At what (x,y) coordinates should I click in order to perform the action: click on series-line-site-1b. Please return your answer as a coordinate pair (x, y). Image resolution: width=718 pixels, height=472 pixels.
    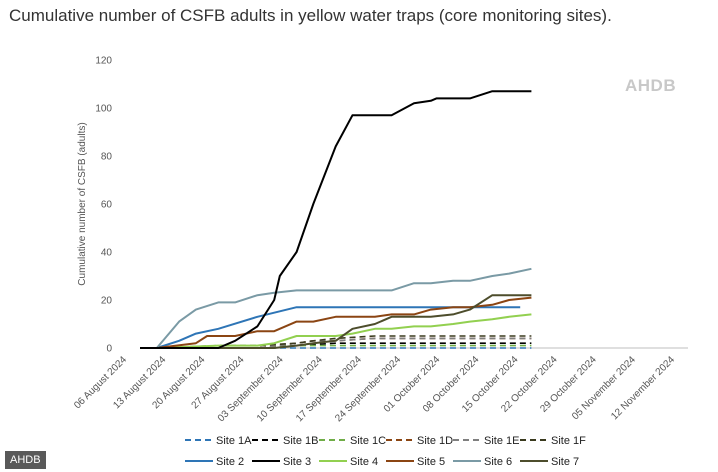
    Looking at the image, I should click on (336, 345).